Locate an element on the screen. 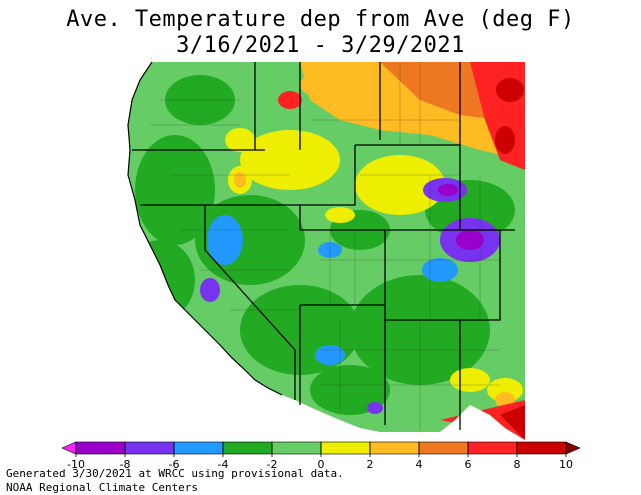  colorbar-tick-label: -6 is located at coordinates (174, 464).